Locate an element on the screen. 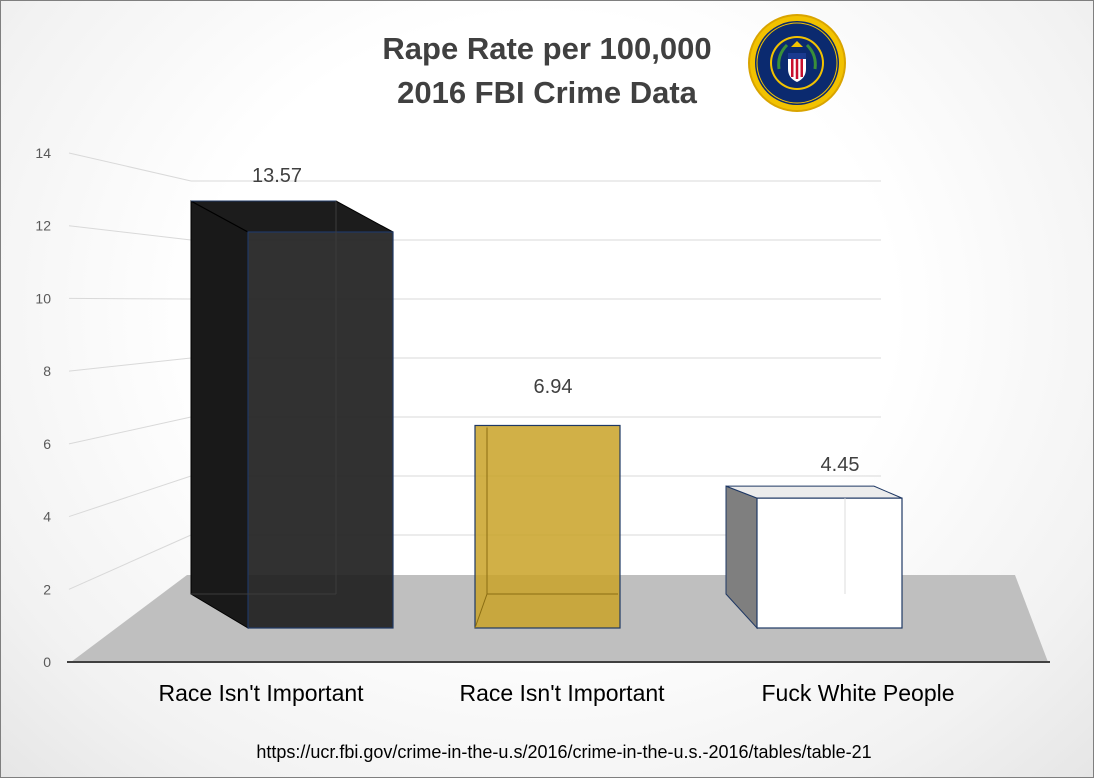  y-tick-label: 10 is located at coordinates (43, 298).